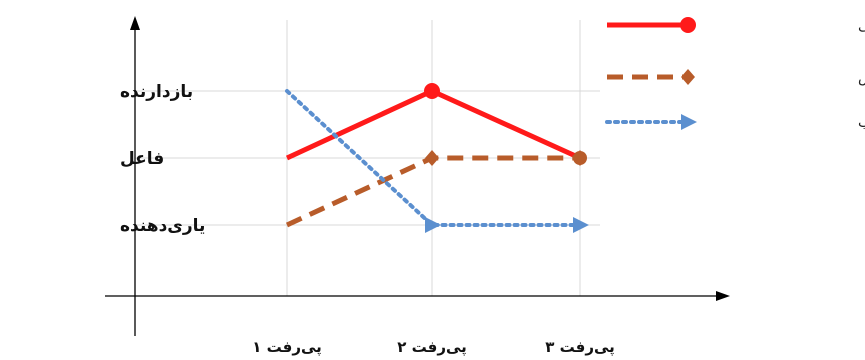  Describe the element at coordinates (736, 77) in the screenshot. I see `legend-item: رزمندگان مخلص` at that location.